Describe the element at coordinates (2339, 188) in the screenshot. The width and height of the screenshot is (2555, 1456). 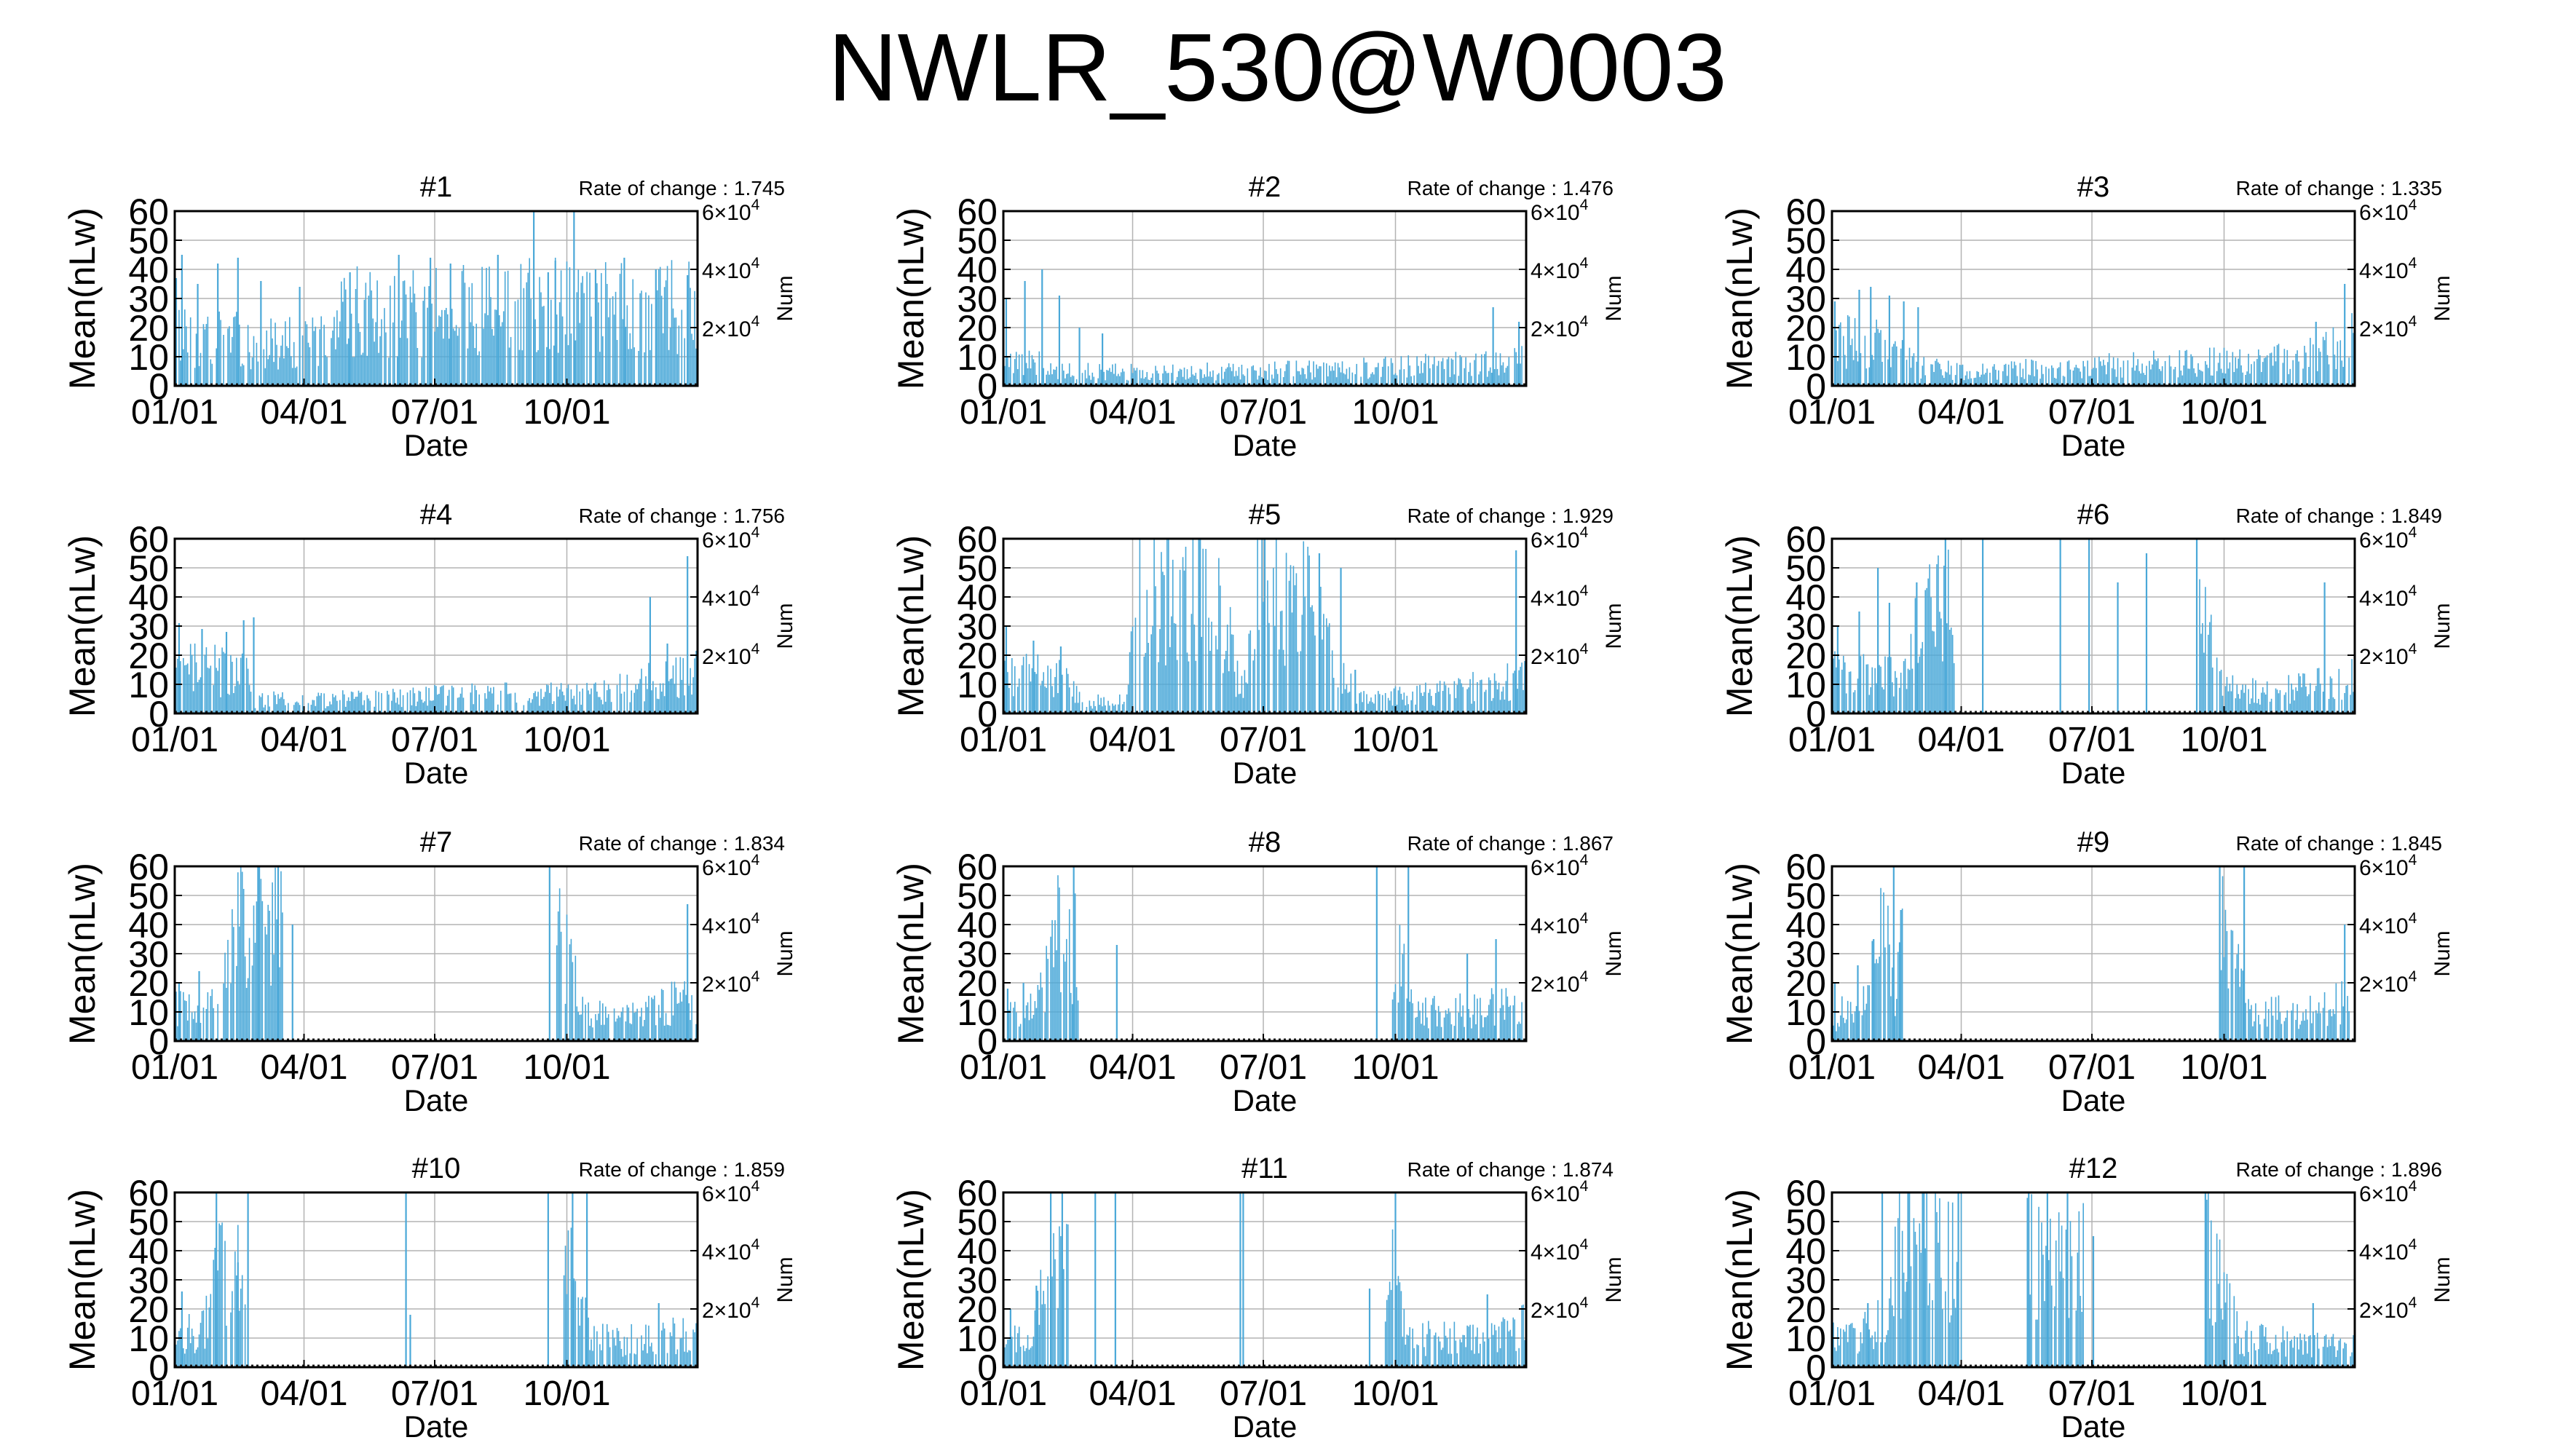
I see `rate-of-change: Rate of change : 1.335` at that location.